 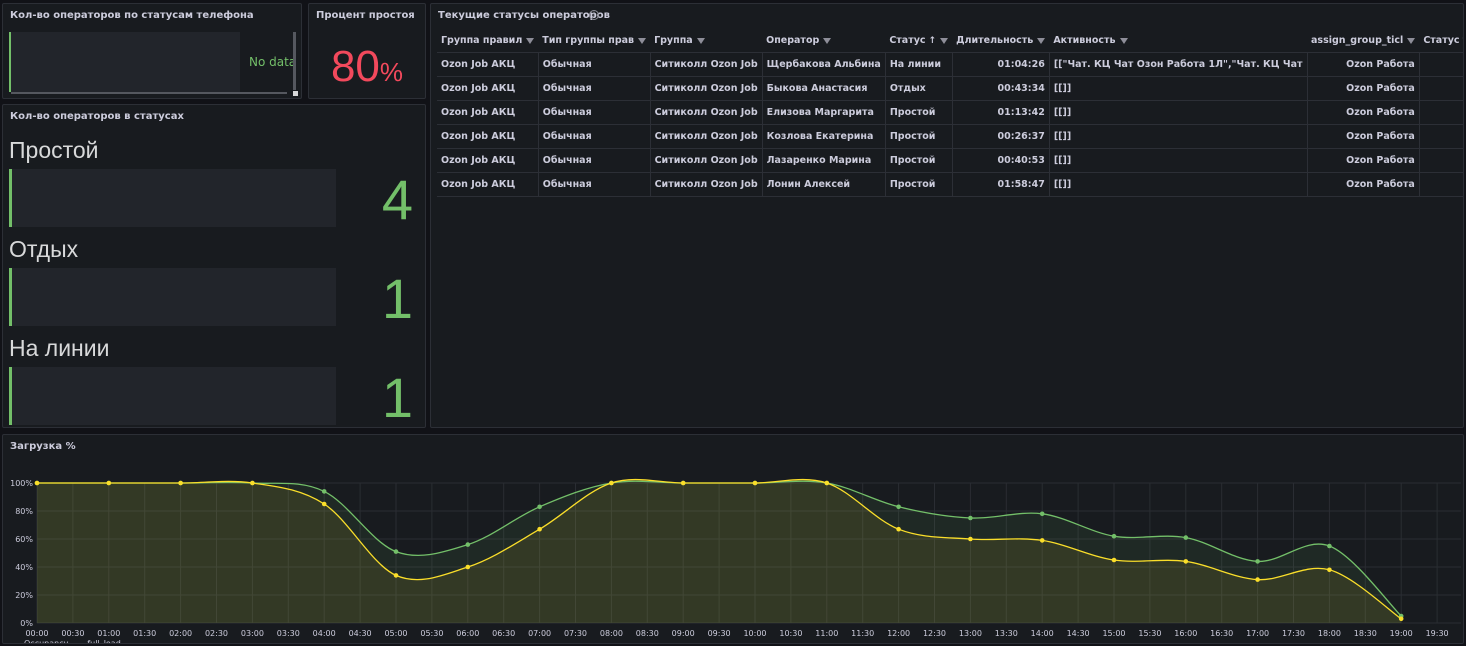 I want to click on y-tick-label: 40%, so click(x=24, y=567).